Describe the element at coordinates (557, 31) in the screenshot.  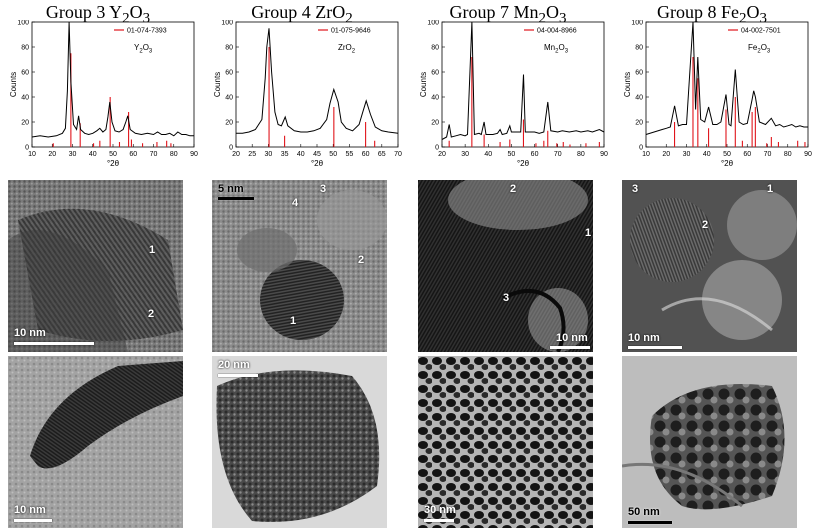
I see `legend-code: 04-004-8966` at that location.